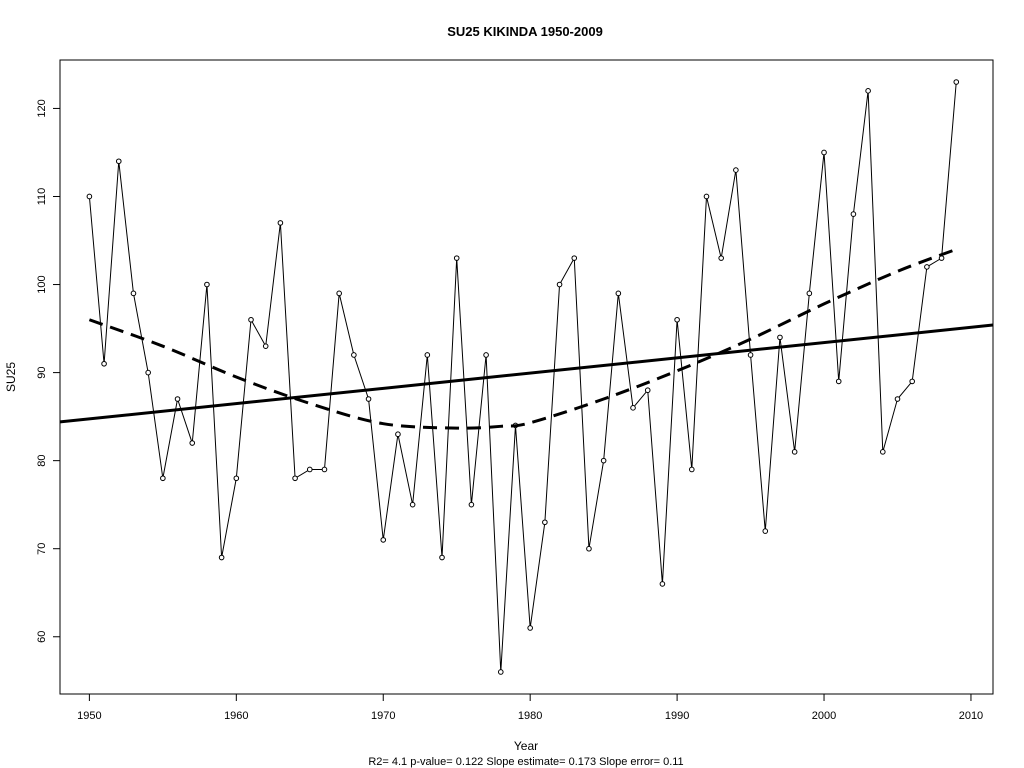 The width and height of the screenshot is (1024, 768). Describe the element at coordinates (42, 461) in the screenshot. I see `y-tick-label: 80` at that location.